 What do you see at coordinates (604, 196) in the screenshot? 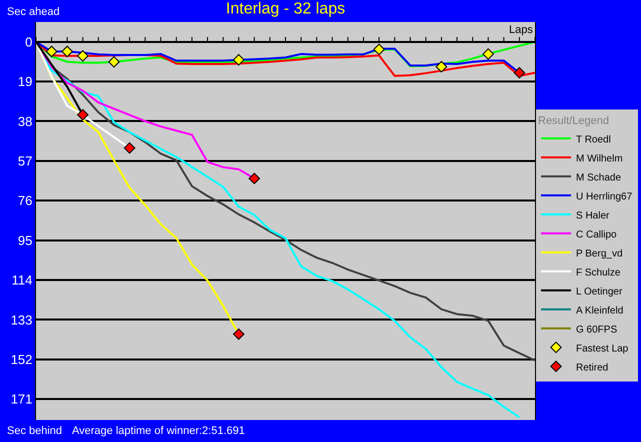
I see `legend-label: U Herrling67` at bounding box center [604, 196].